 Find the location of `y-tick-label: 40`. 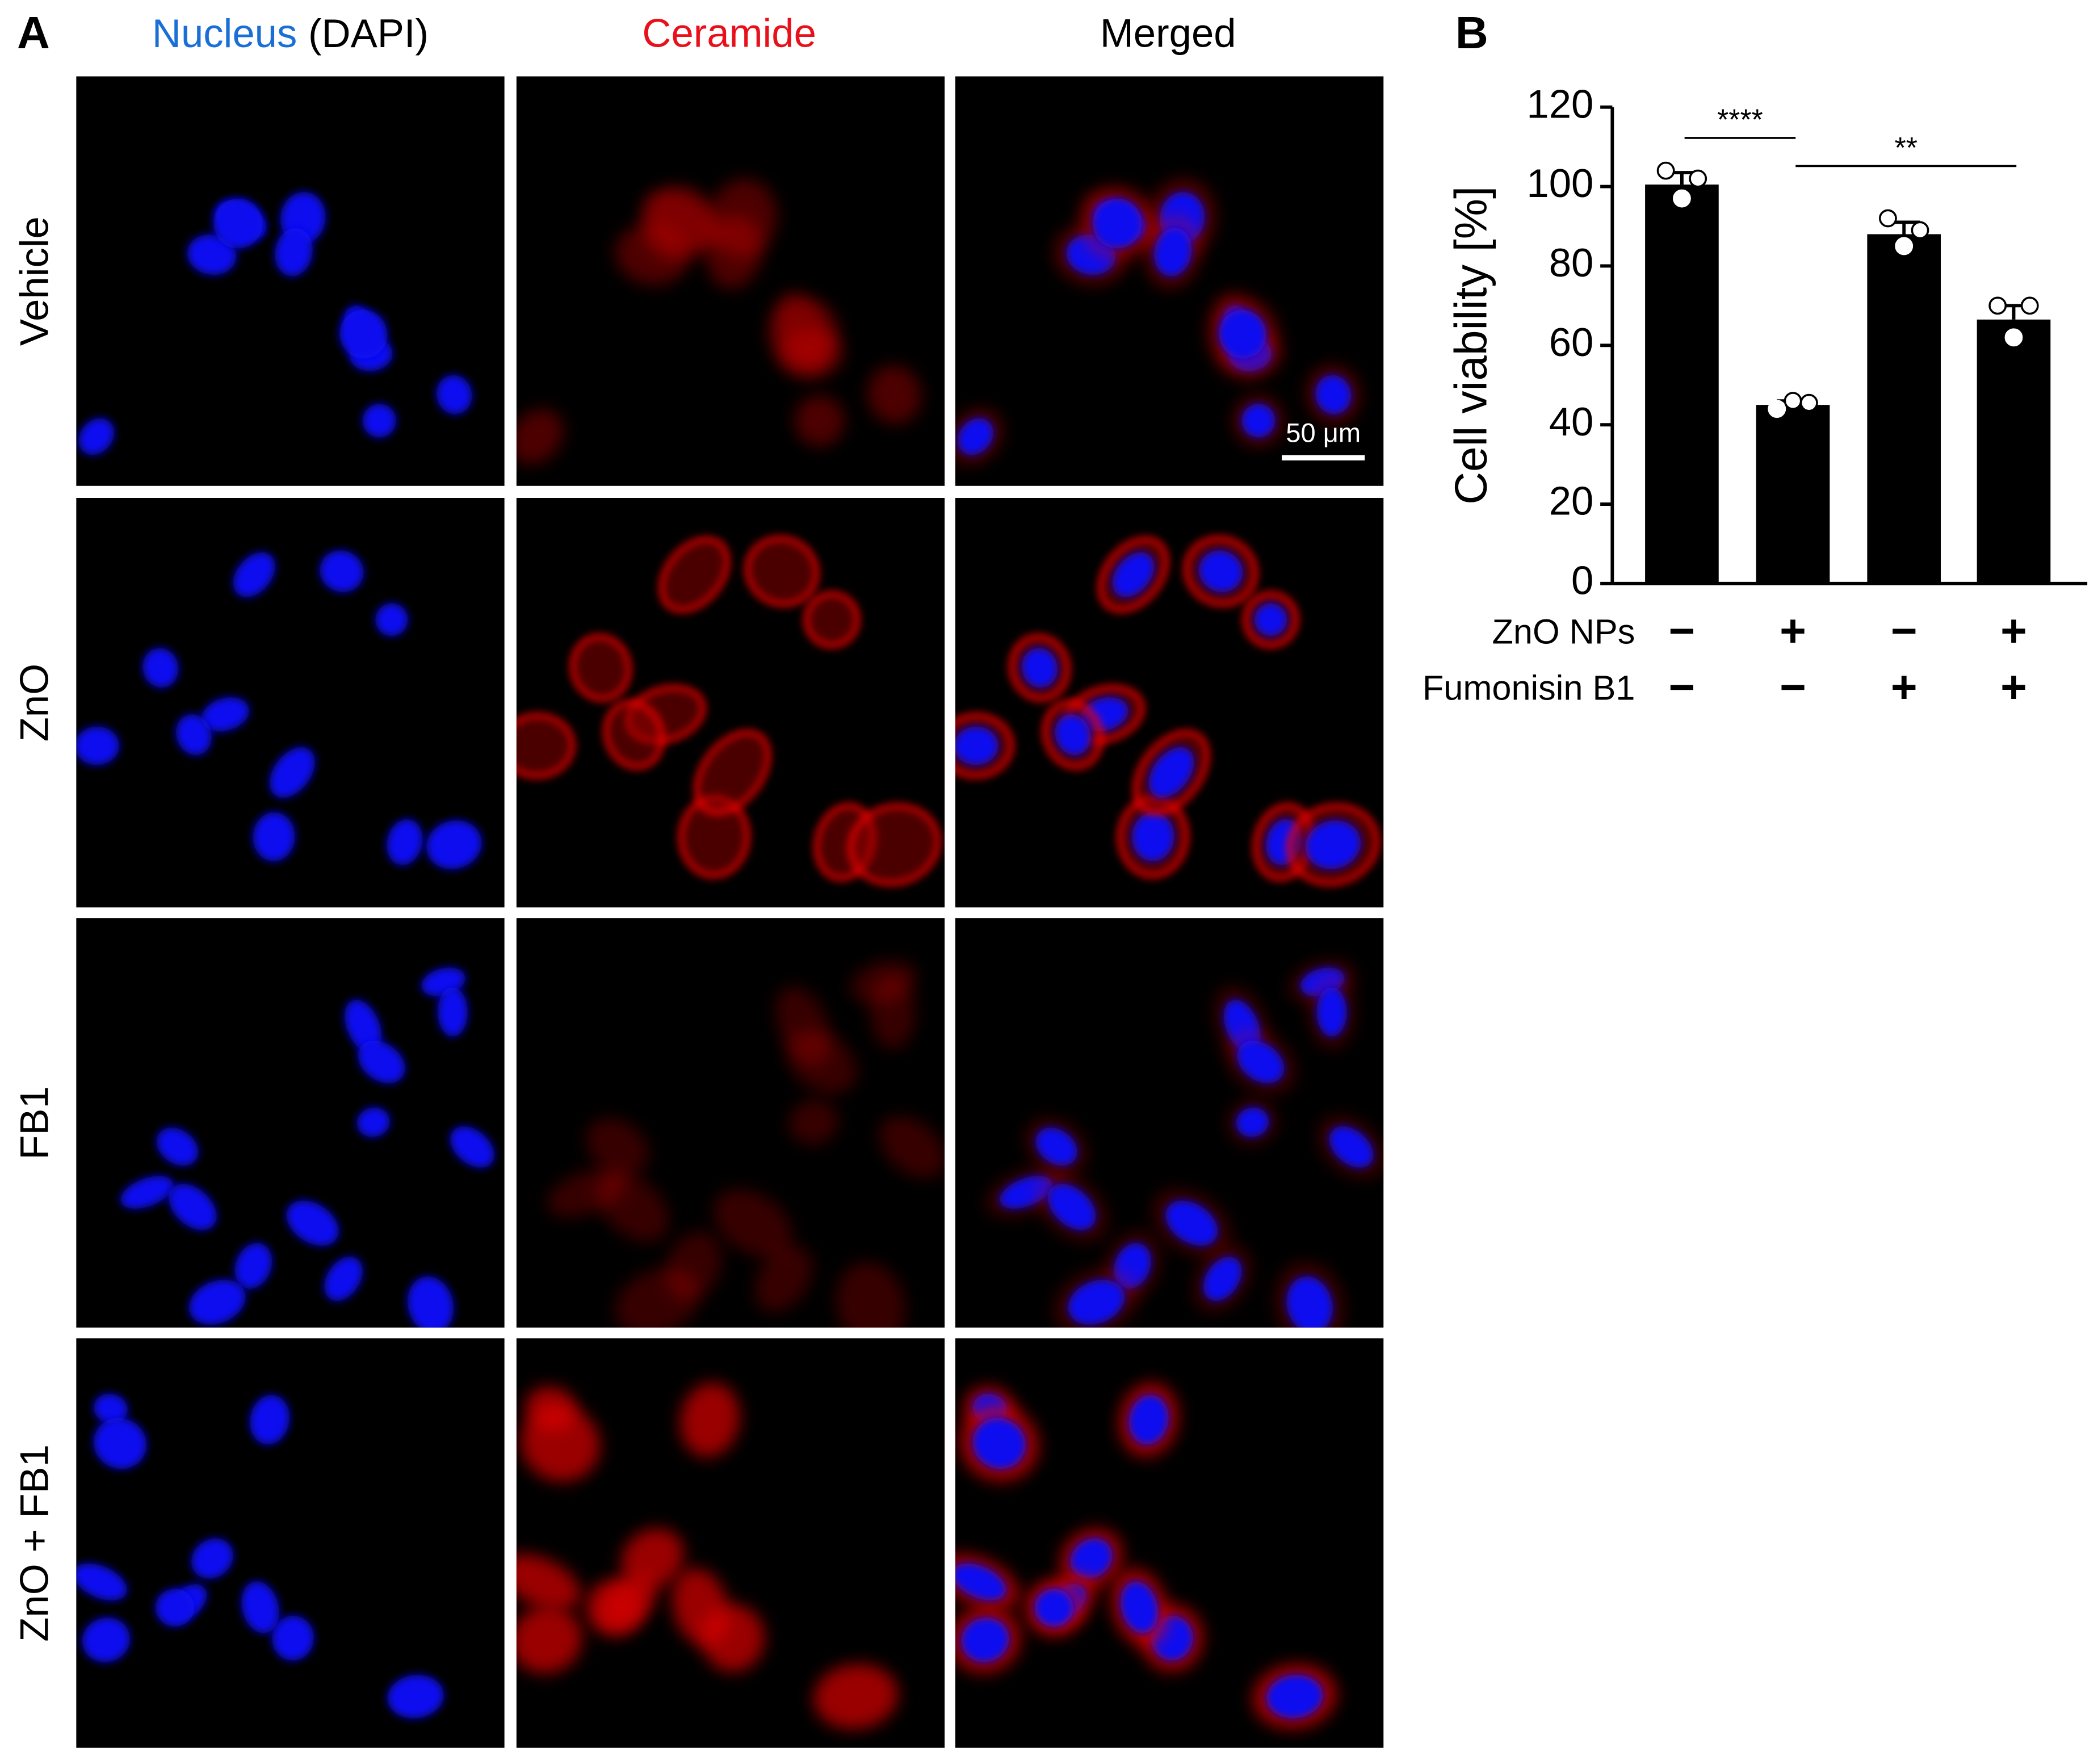

y-tick-label: 40 is located at coordinates (1571, 421).